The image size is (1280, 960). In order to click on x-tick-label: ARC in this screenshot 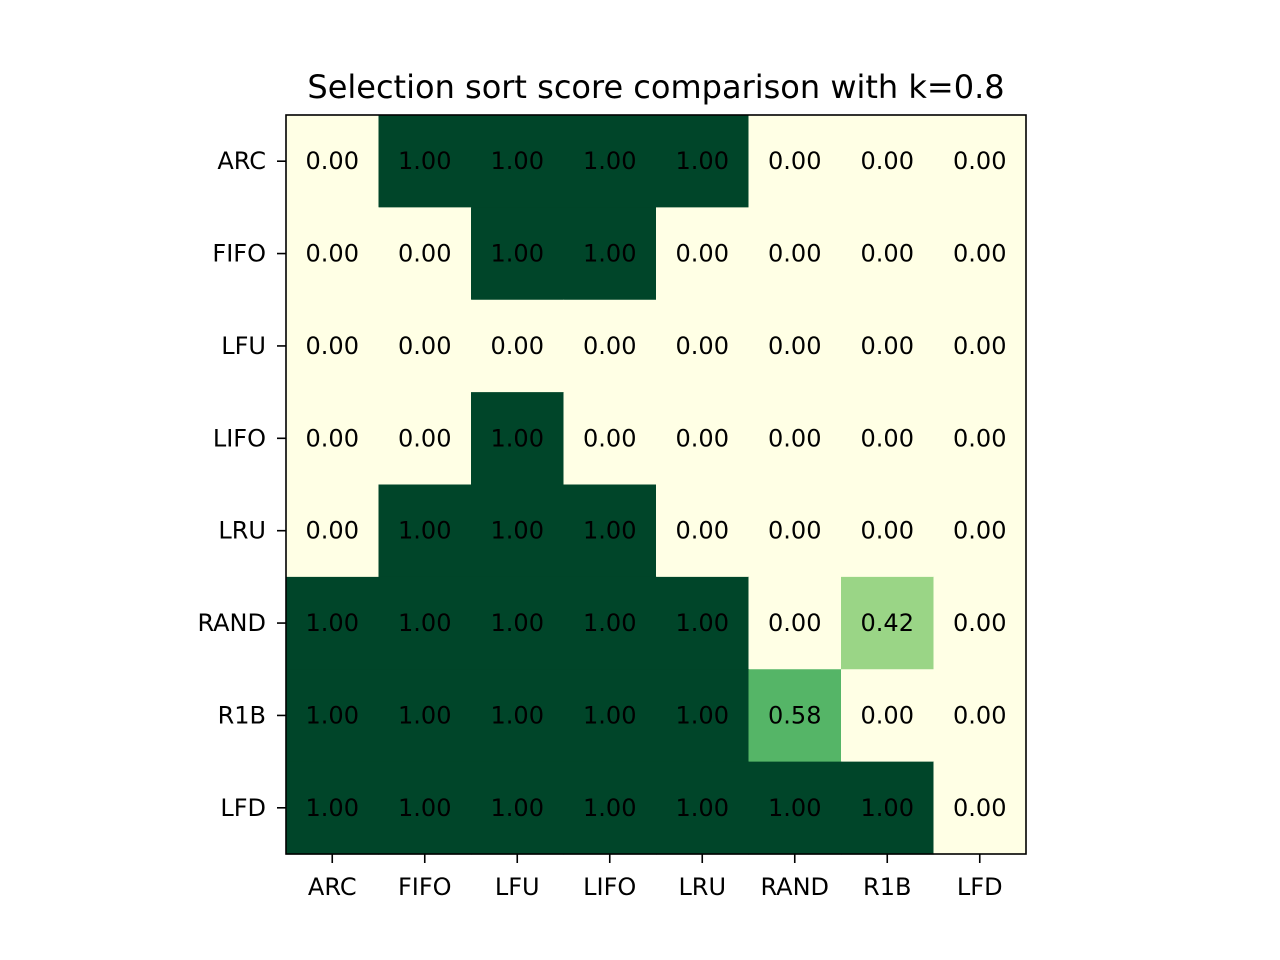, I will do `click(332, 887)`.